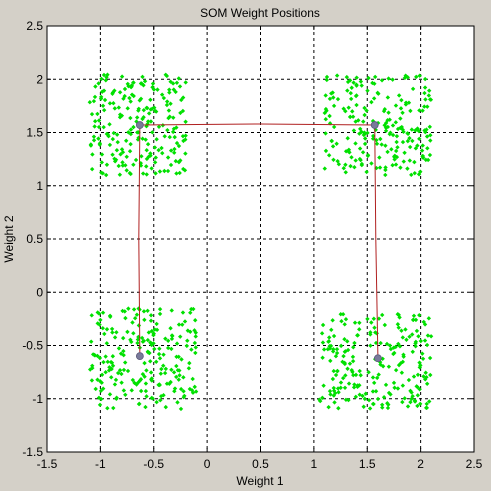  I want to click on y-axis-label: Weight 2, so click(9, 238).